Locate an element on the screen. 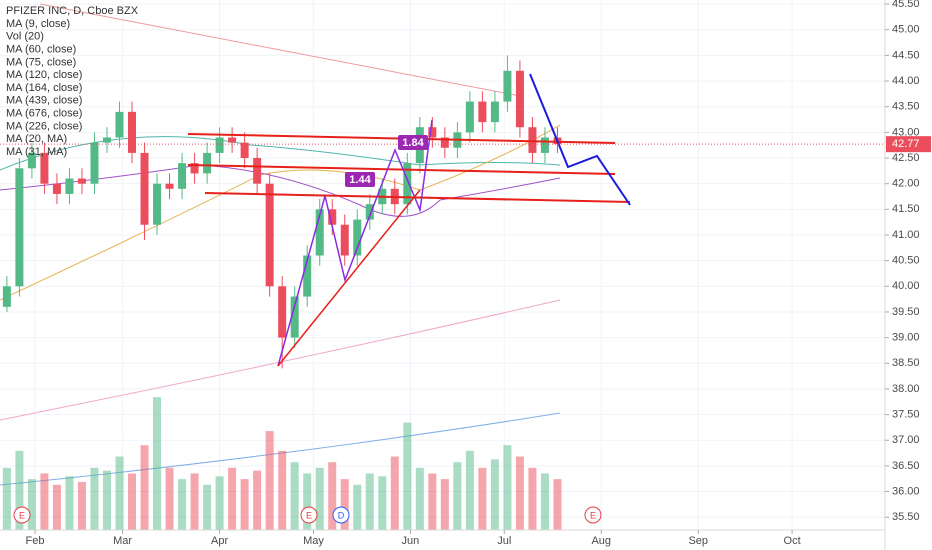  y-tick-label: 44.00 is located at coordinates (906, 81).